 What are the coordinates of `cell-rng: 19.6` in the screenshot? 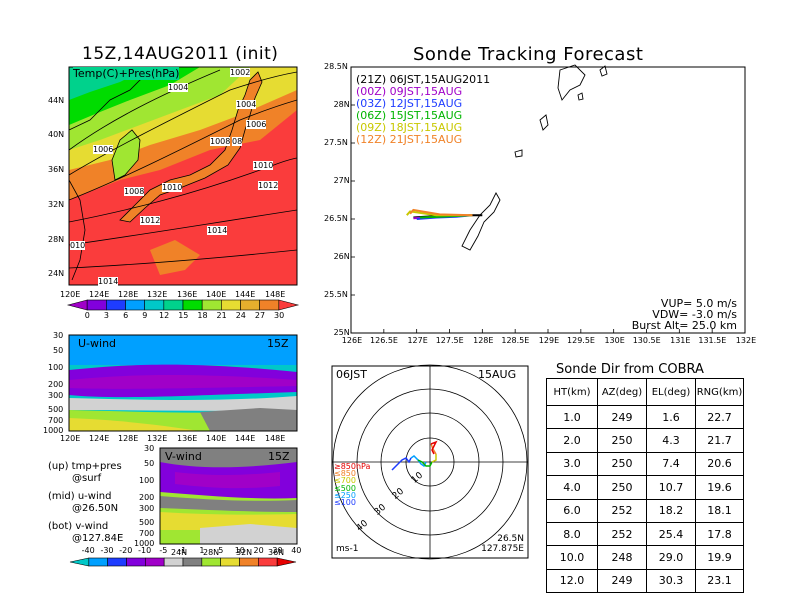 It's located at (719, 487).